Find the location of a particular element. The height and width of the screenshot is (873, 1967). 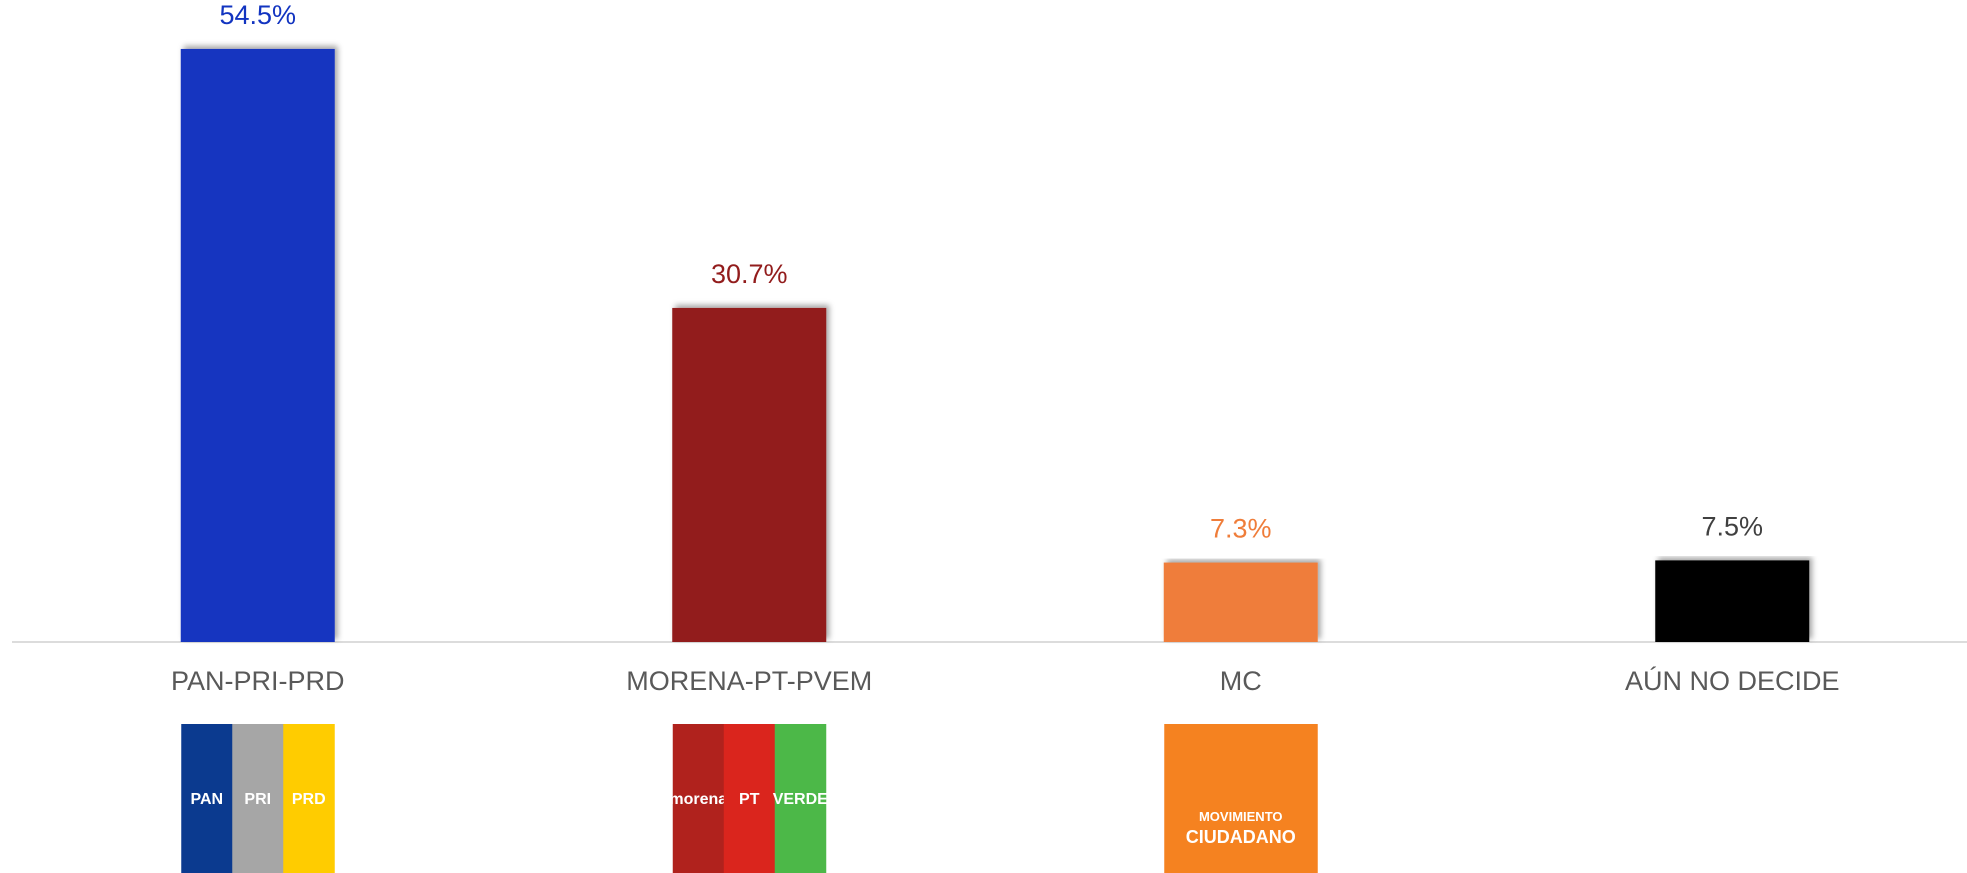

logo-text: PRI is located at coordinates (257, 799).